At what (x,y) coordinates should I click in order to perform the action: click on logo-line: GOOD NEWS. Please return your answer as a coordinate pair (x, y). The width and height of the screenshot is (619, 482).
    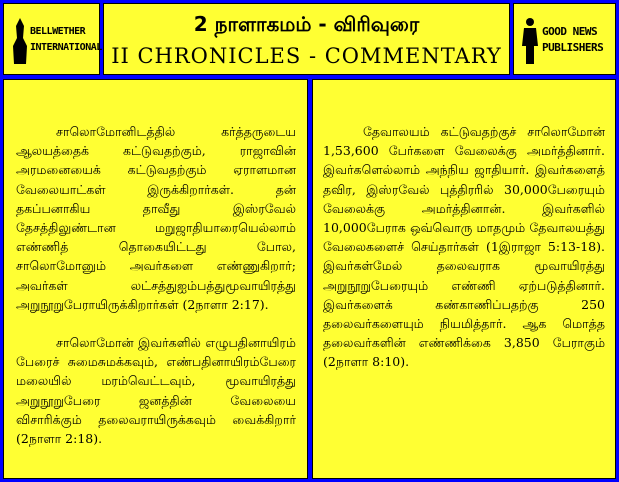
    Looking at the image, I should click on (570, 31).